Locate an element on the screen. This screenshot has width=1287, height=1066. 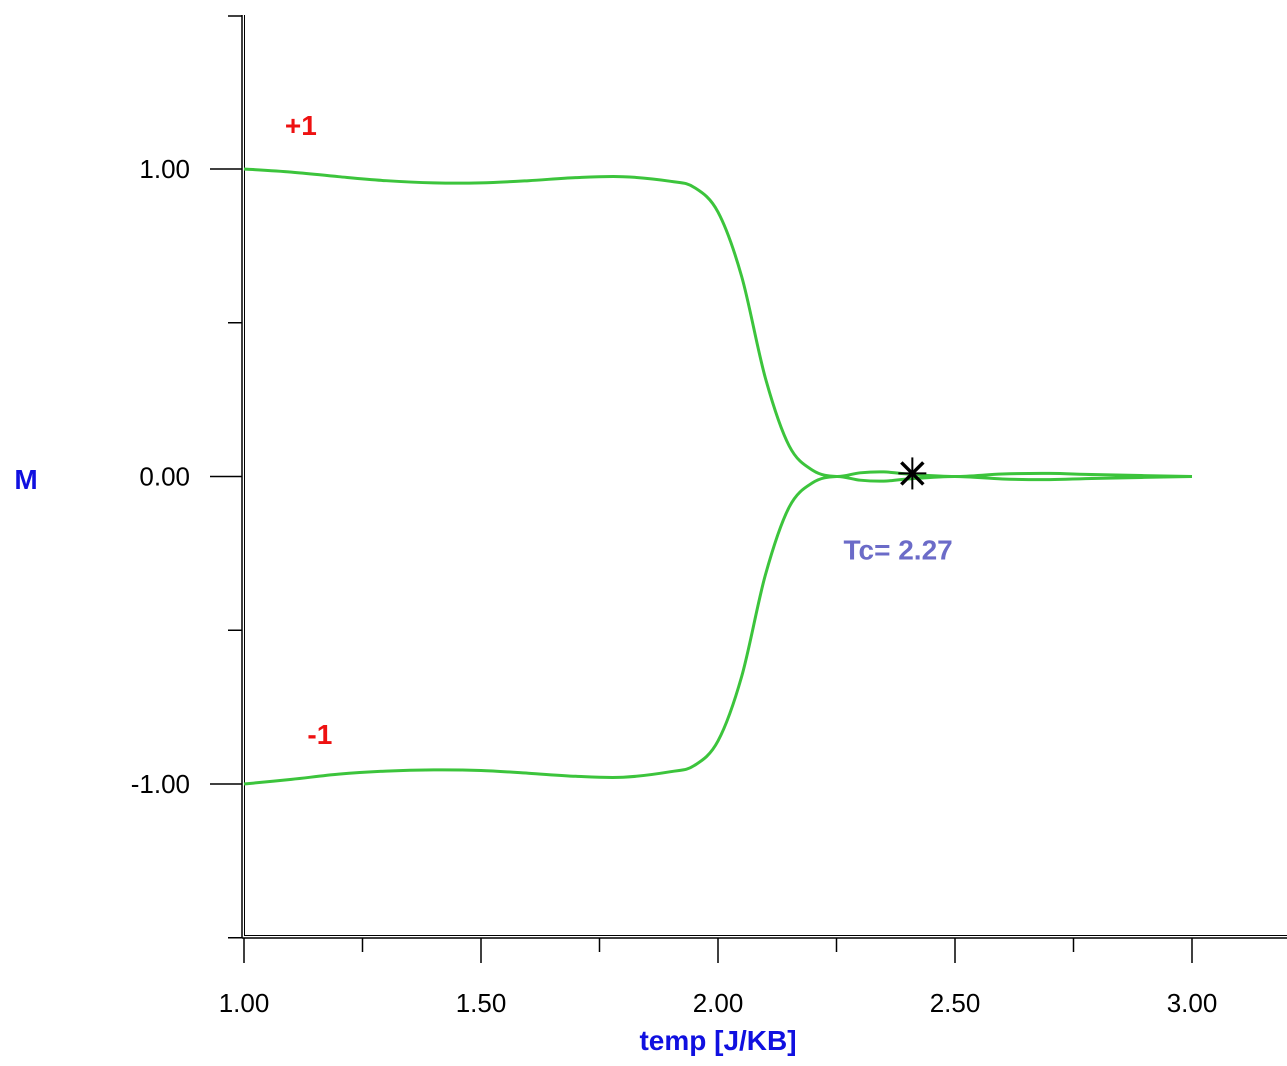
x-axis-title: temp [J/KB] is located at coordinates (717, 1040).